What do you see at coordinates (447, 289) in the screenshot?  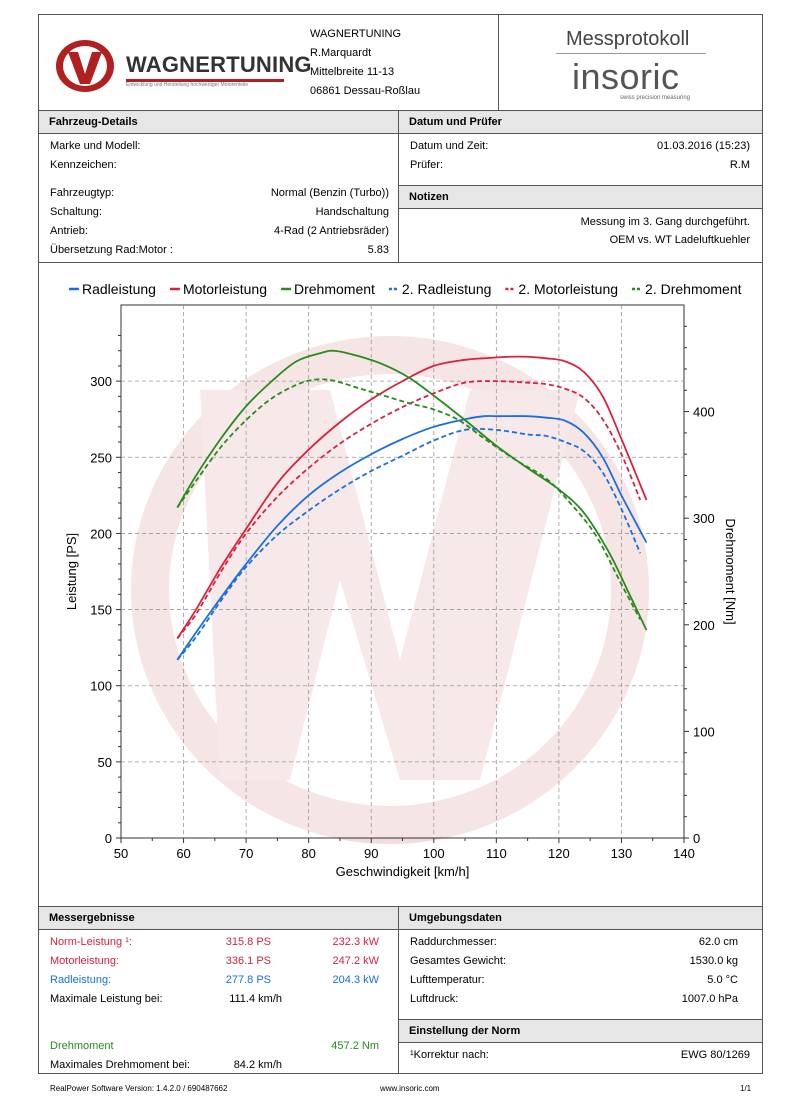 I see `legend-label: 2. Radleistung` at bounding box center [447, 289].